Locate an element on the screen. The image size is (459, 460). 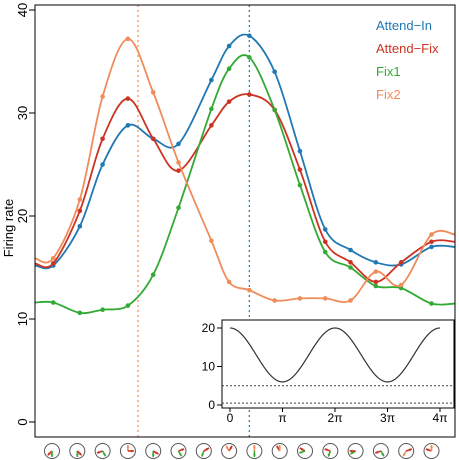
legend-entry: Attend−Fix is located at coordinates (407, 48).